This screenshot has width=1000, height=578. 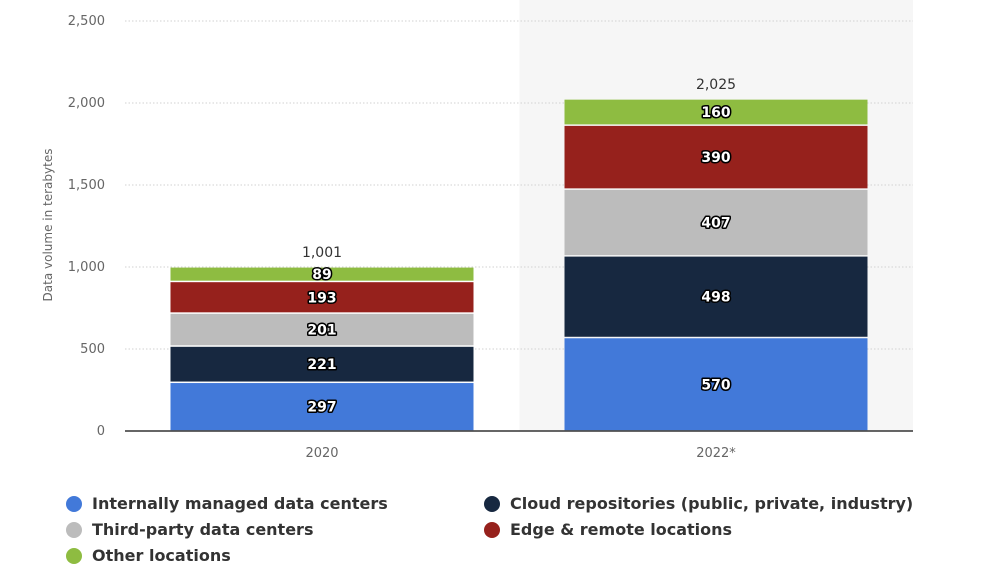 I want to click on data-label: 297, so click(x=321, y=408).